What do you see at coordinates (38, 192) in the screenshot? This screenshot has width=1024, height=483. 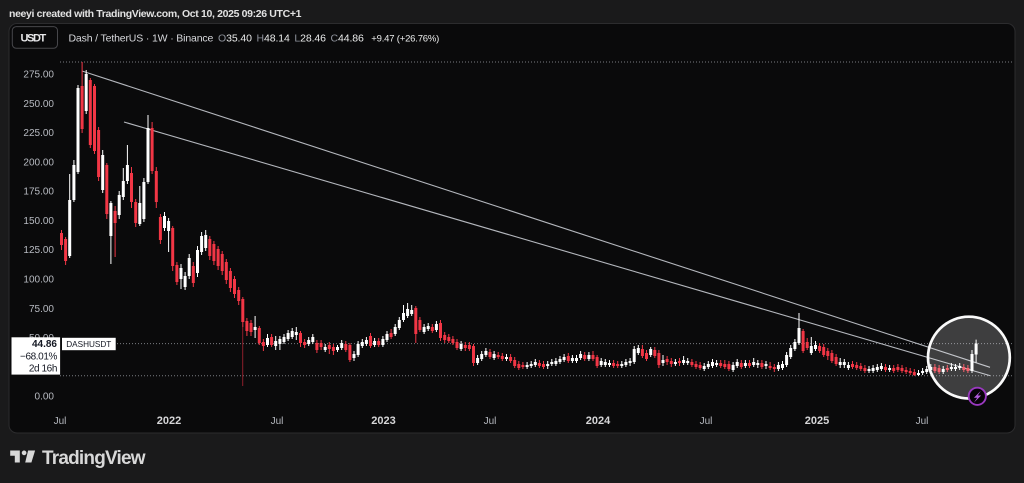 I see `svg-text: 175.00` at bounding box center [38, 192].